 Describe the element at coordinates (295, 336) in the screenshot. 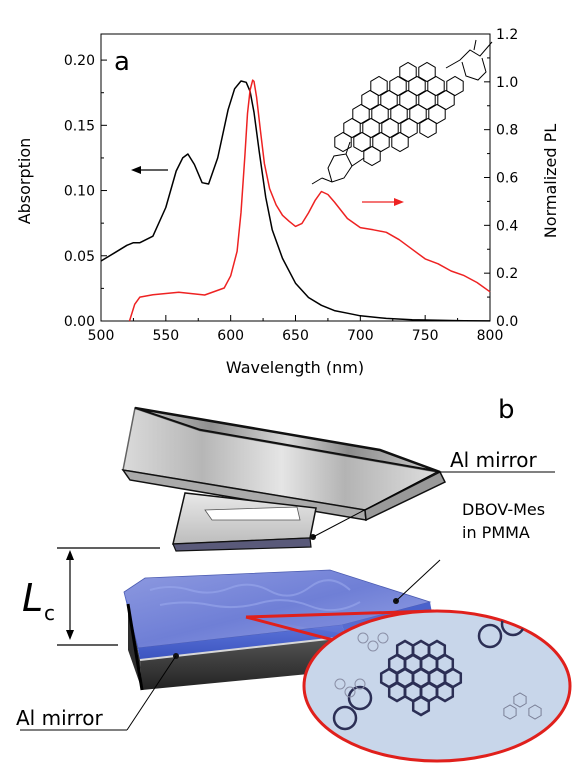

I see `x-tick-label: 650` at that location.